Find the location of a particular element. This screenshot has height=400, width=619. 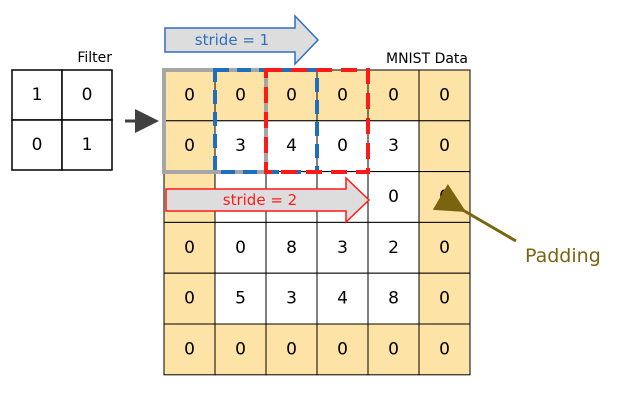

data-cell-value: 2 is located at coordinates (393, 248).